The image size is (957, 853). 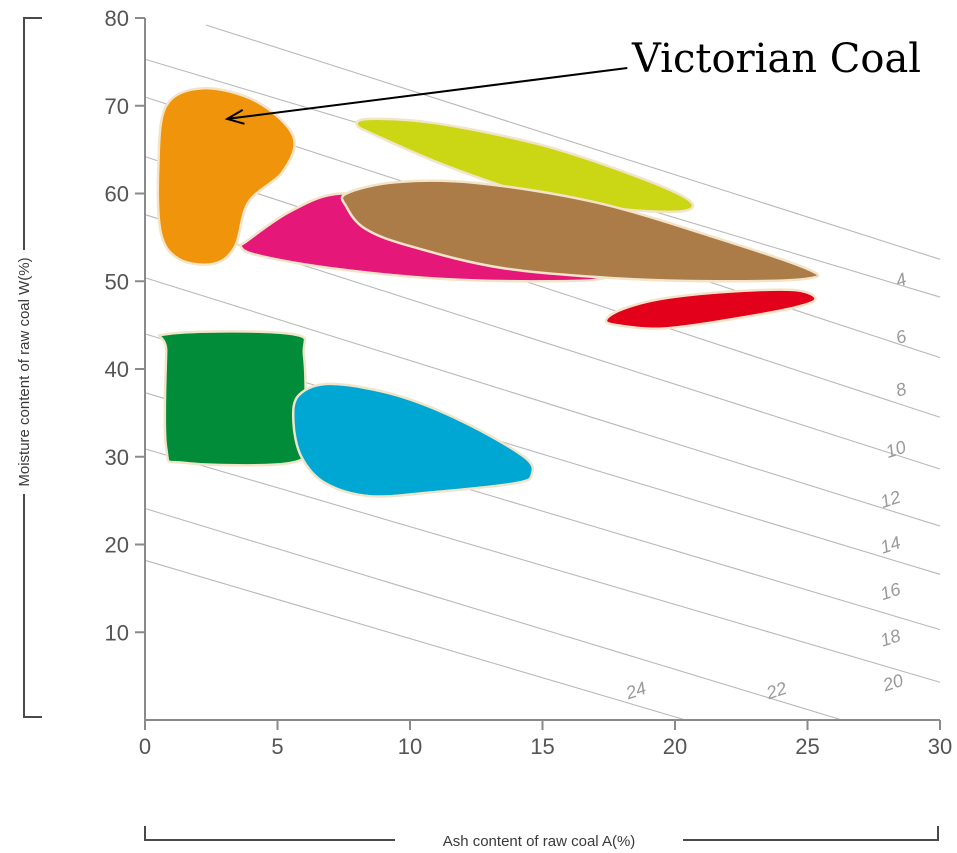 What do you see at coordinates (427, 93) in the screenshot?
I see `annotation-arrow` at bounding box center [427, 93].